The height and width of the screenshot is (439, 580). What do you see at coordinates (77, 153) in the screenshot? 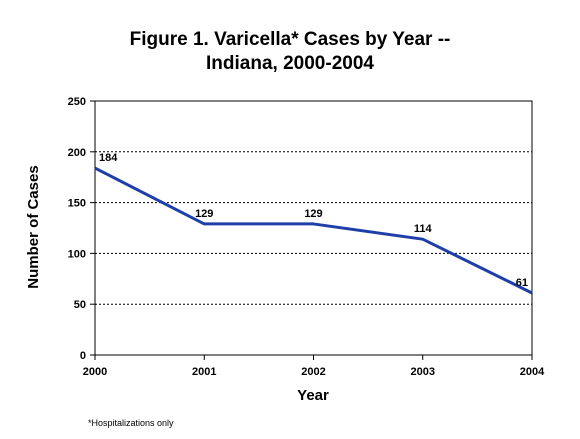
I see `y-tick-label: 200` at bounding box center [77, 153].